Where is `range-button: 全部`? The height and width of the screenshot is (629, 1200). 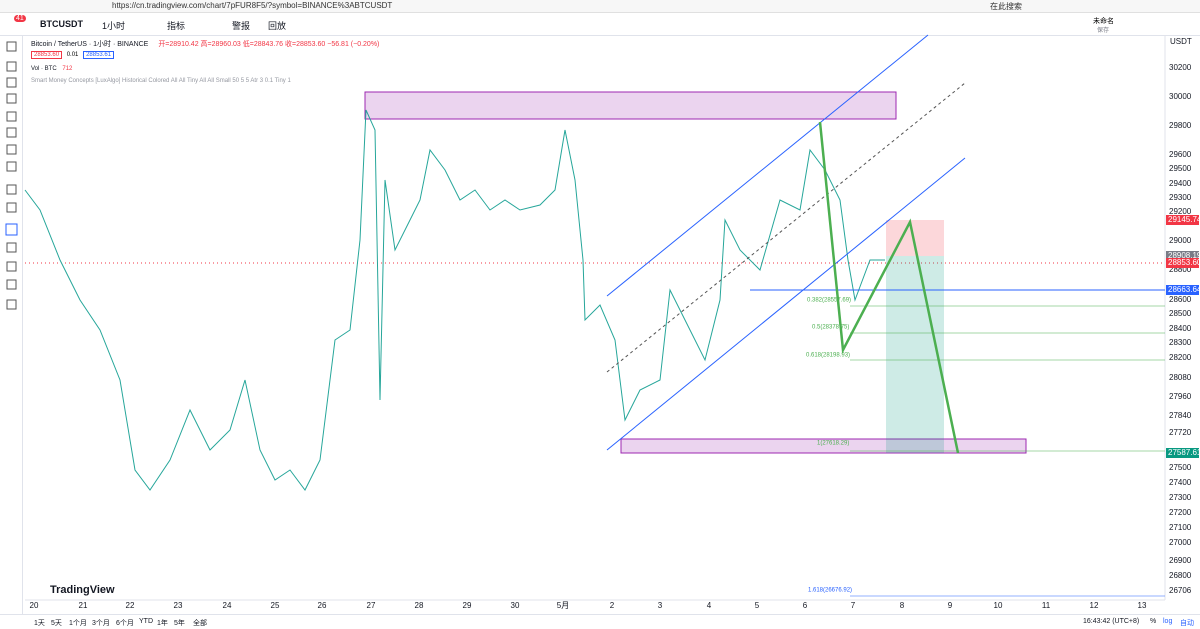
range-button: 全部 is located at coordinates (200, 623).